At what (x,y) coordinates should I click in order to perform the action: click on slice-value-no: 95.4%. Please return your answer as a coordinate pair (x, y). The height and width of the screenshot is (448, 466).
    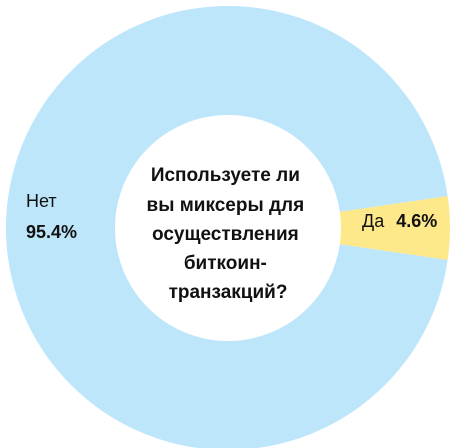
    Looking at the image, I should click on (51, 232).